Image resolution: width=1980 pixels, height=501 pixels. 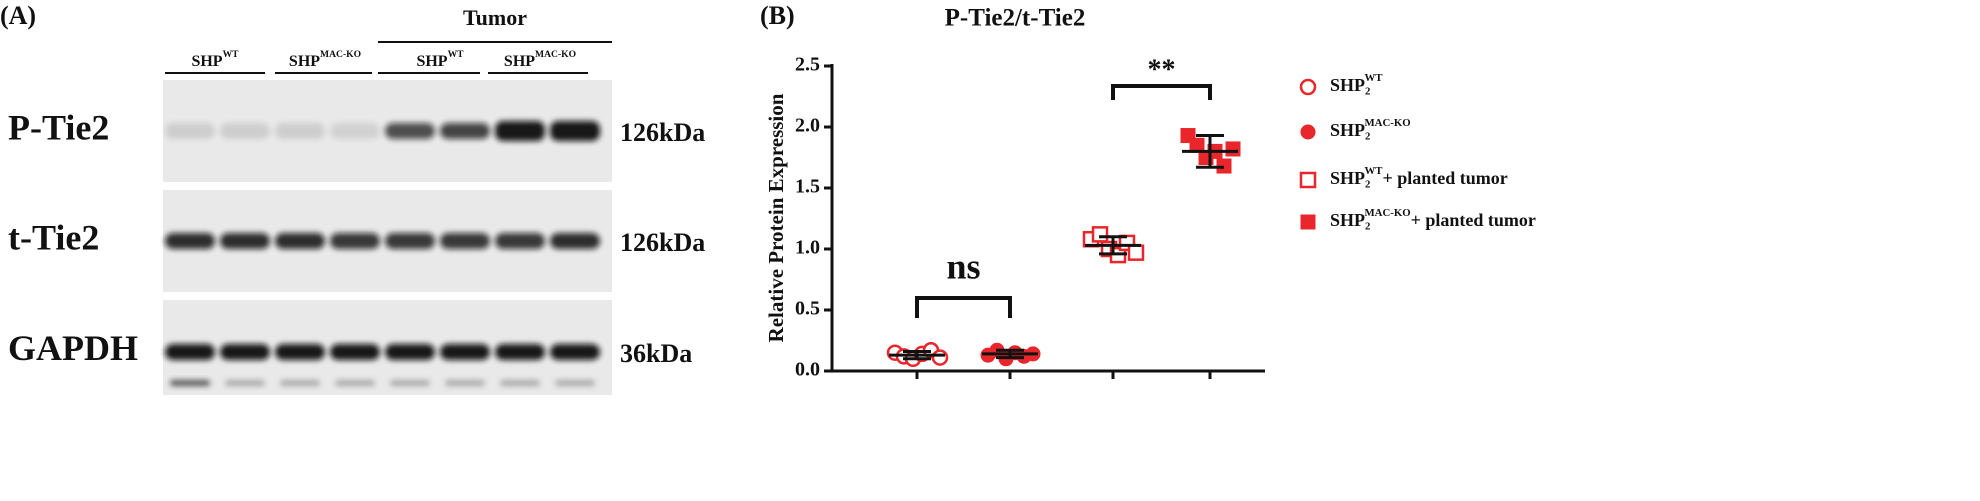 What do you see at coordinates (807, 248) in the screenshot?
I see `y-tick-label: 1.0` at bounding box center [807, 248].